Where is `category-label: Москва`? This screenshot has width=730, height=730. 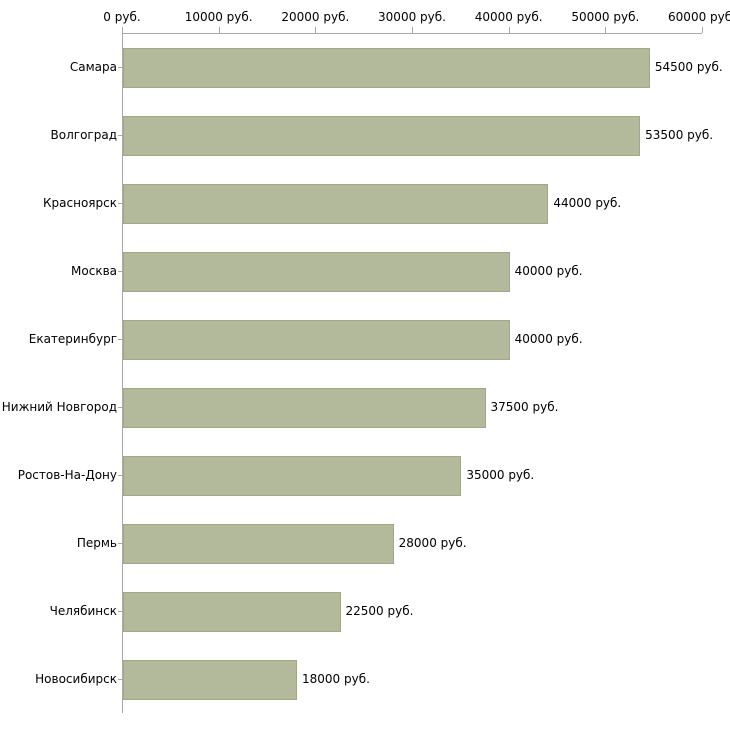 category-label: Москва is located at coordinates (94, 271).